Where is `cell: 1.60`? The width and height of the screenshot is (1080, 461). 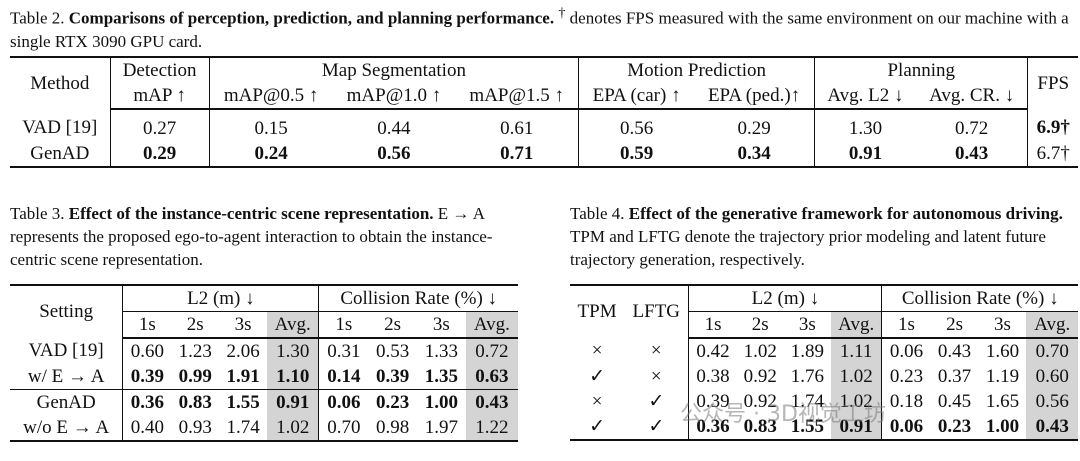
cell: 1.60 is located at coordinates (1002, 351).